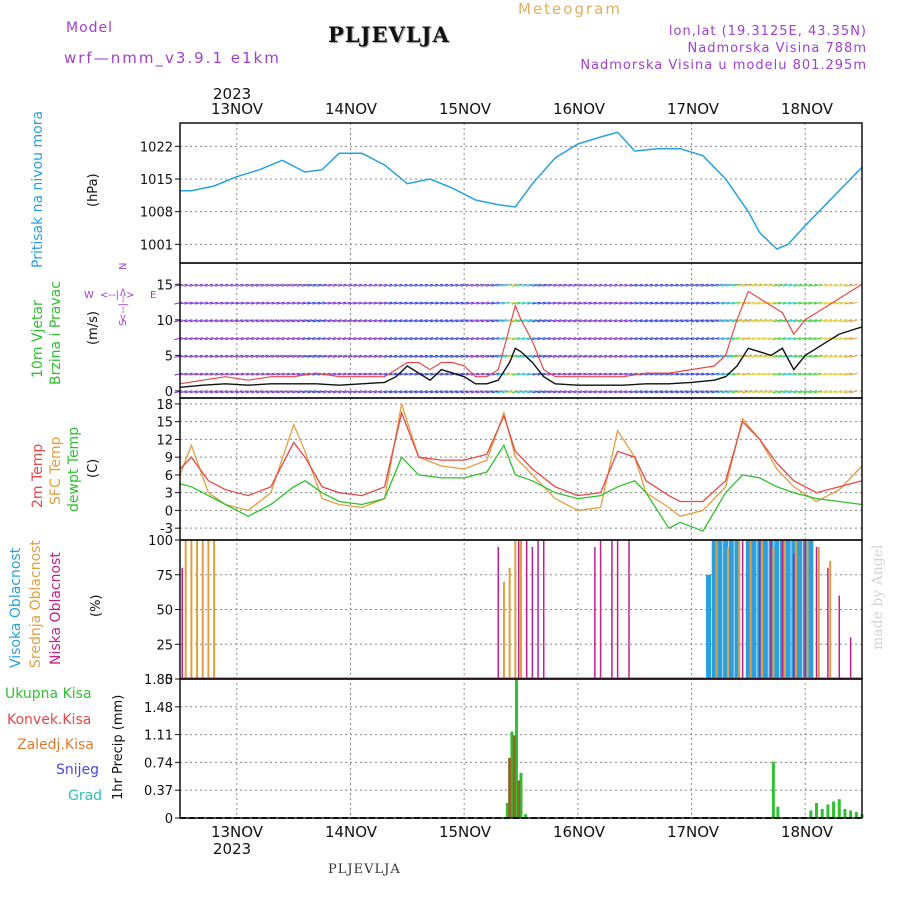 This screenshot has height=900, width=900. I want to click on altitude-label: Nadmorska Visina 788m, so click(777, 48).